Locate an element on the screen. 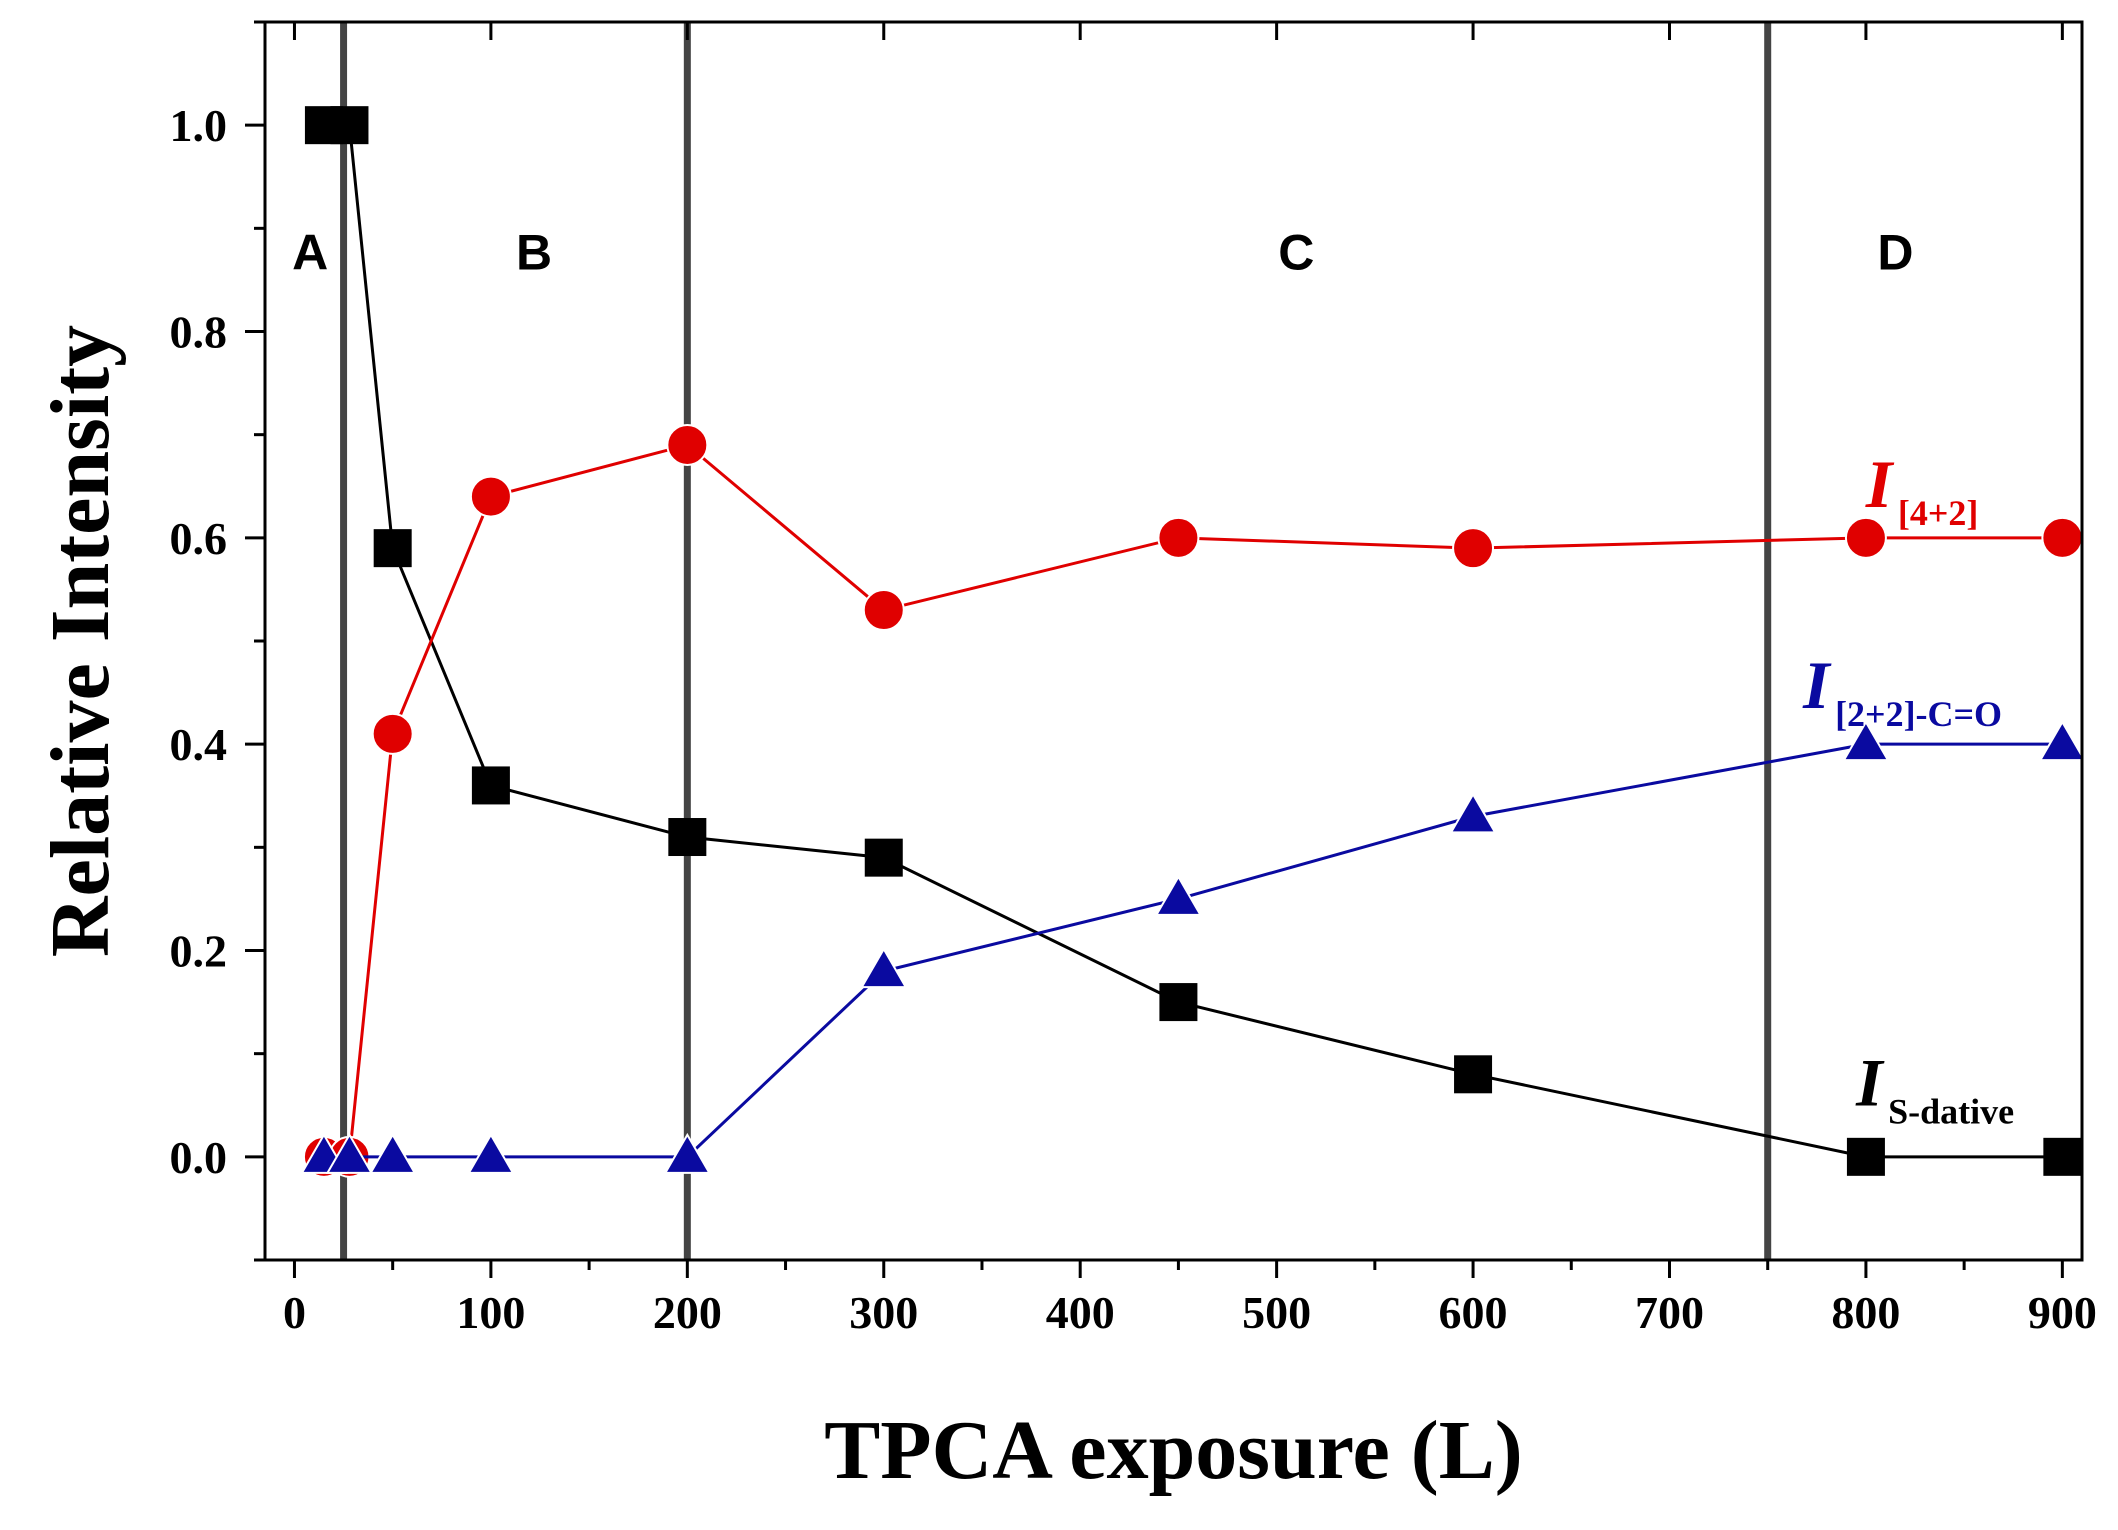  data-point-[4+2]-2 is located at coordinates (392, 733).